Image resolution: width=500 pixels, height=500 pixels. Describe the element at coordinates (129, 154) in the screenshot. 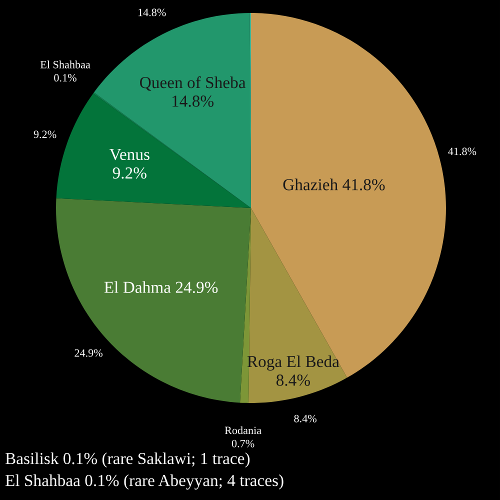

I see `slice-label: Venus` at that location.